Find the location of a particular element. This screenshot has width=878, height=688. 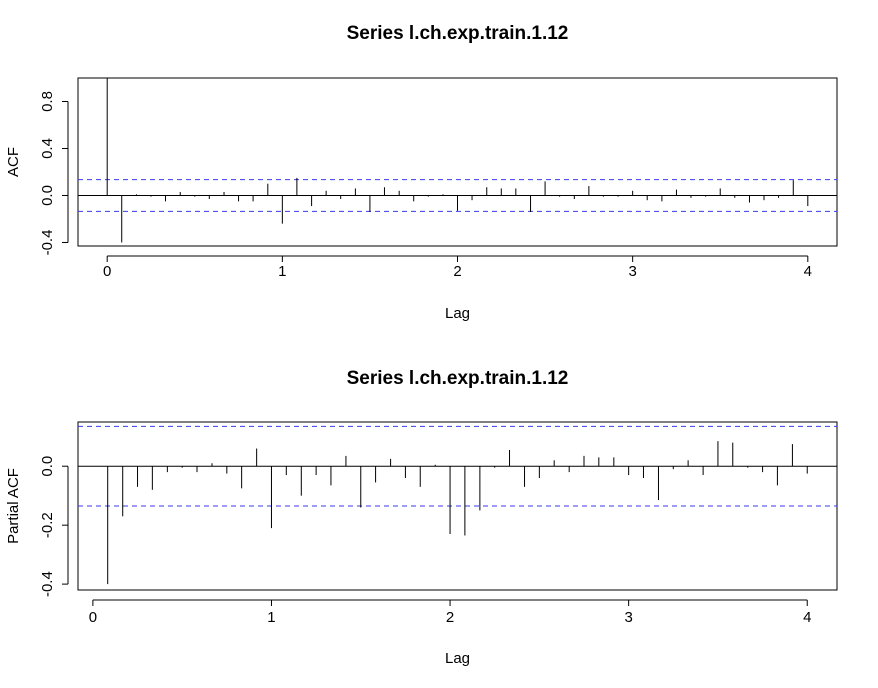

y-axis-label: Partial ACF is located at coordinates (13, 506).